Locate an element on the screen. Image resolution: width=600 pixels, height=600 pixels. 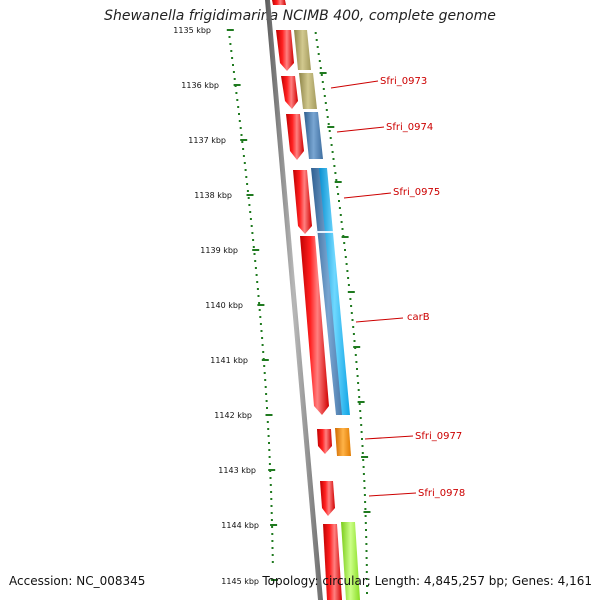
feature-blocks is located at coordinates (327, 315).